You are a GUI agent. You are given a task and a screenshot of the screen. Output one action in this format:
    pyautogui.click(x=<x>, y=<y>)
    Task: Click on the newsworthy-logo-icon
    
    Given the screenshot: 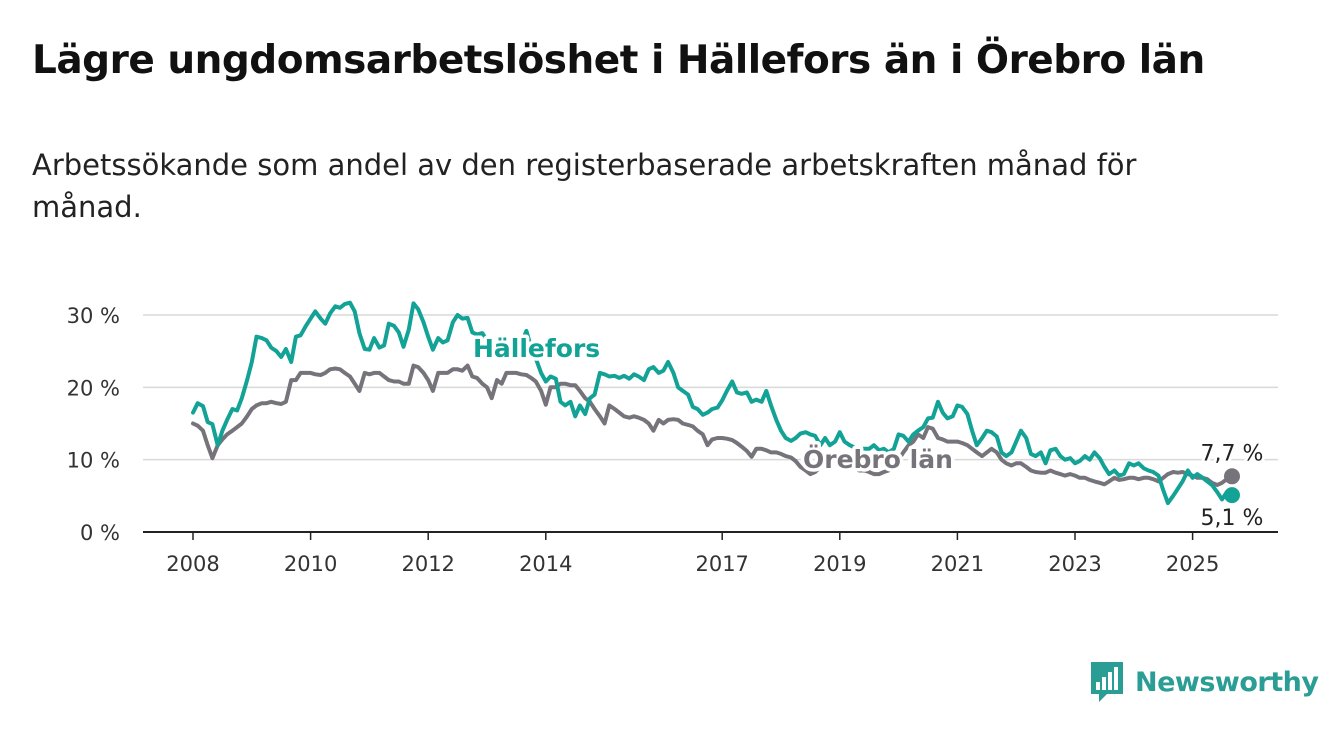 What is the action you would take?
    pyautogui.click(x=1107, y=682)
    